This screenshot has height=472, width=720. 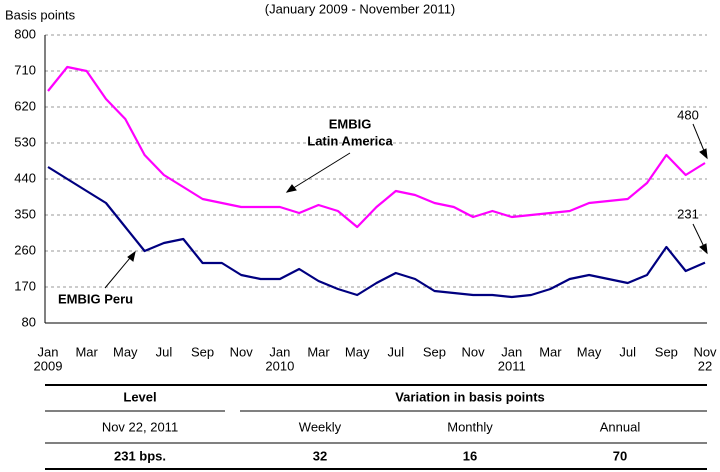 What do you see at coordinates (25, 249) in the screenshot?
I see `y-tick-label: 260` at bounding box center [25, 249].